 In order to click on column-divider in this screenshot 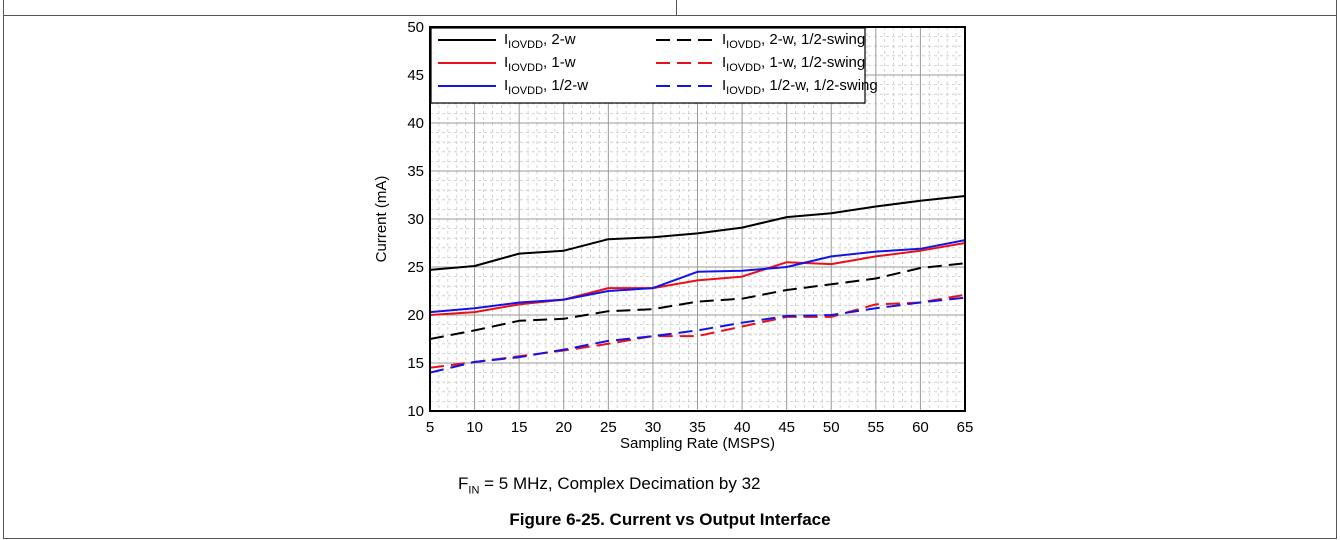, I will do `click(676, 7)`.